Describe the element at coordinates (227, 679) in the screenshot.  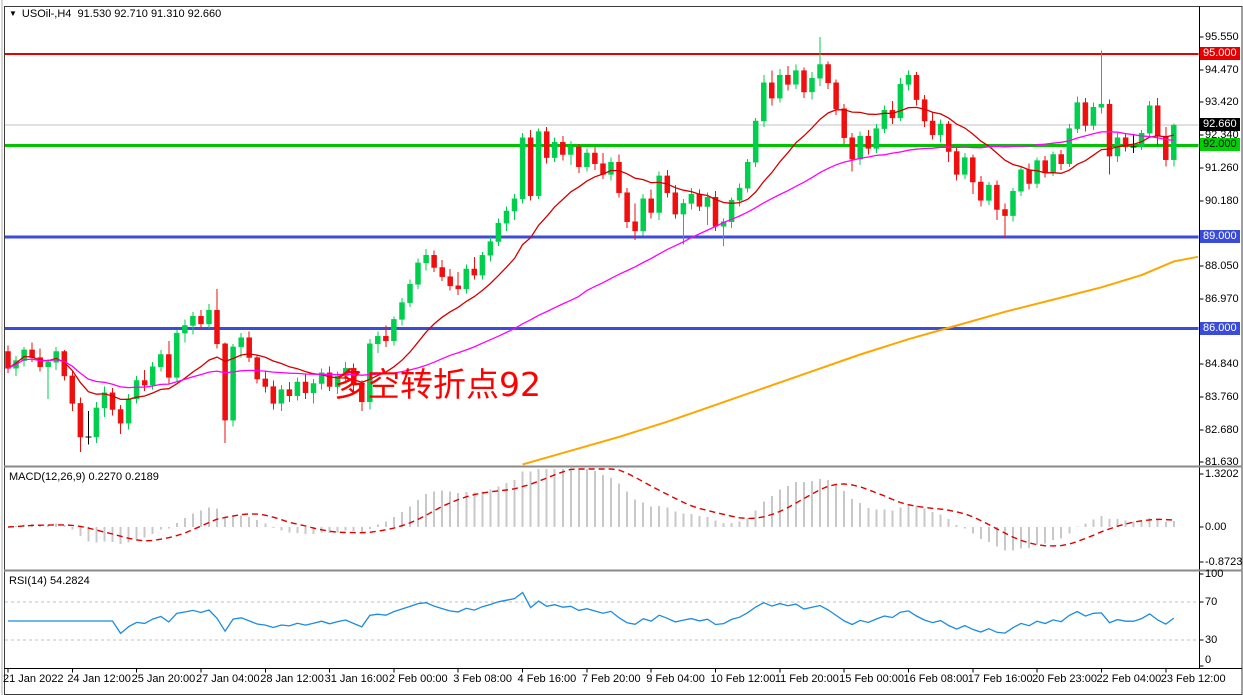
I see `time-axis-label: 27 Jan 04:00` at that location.